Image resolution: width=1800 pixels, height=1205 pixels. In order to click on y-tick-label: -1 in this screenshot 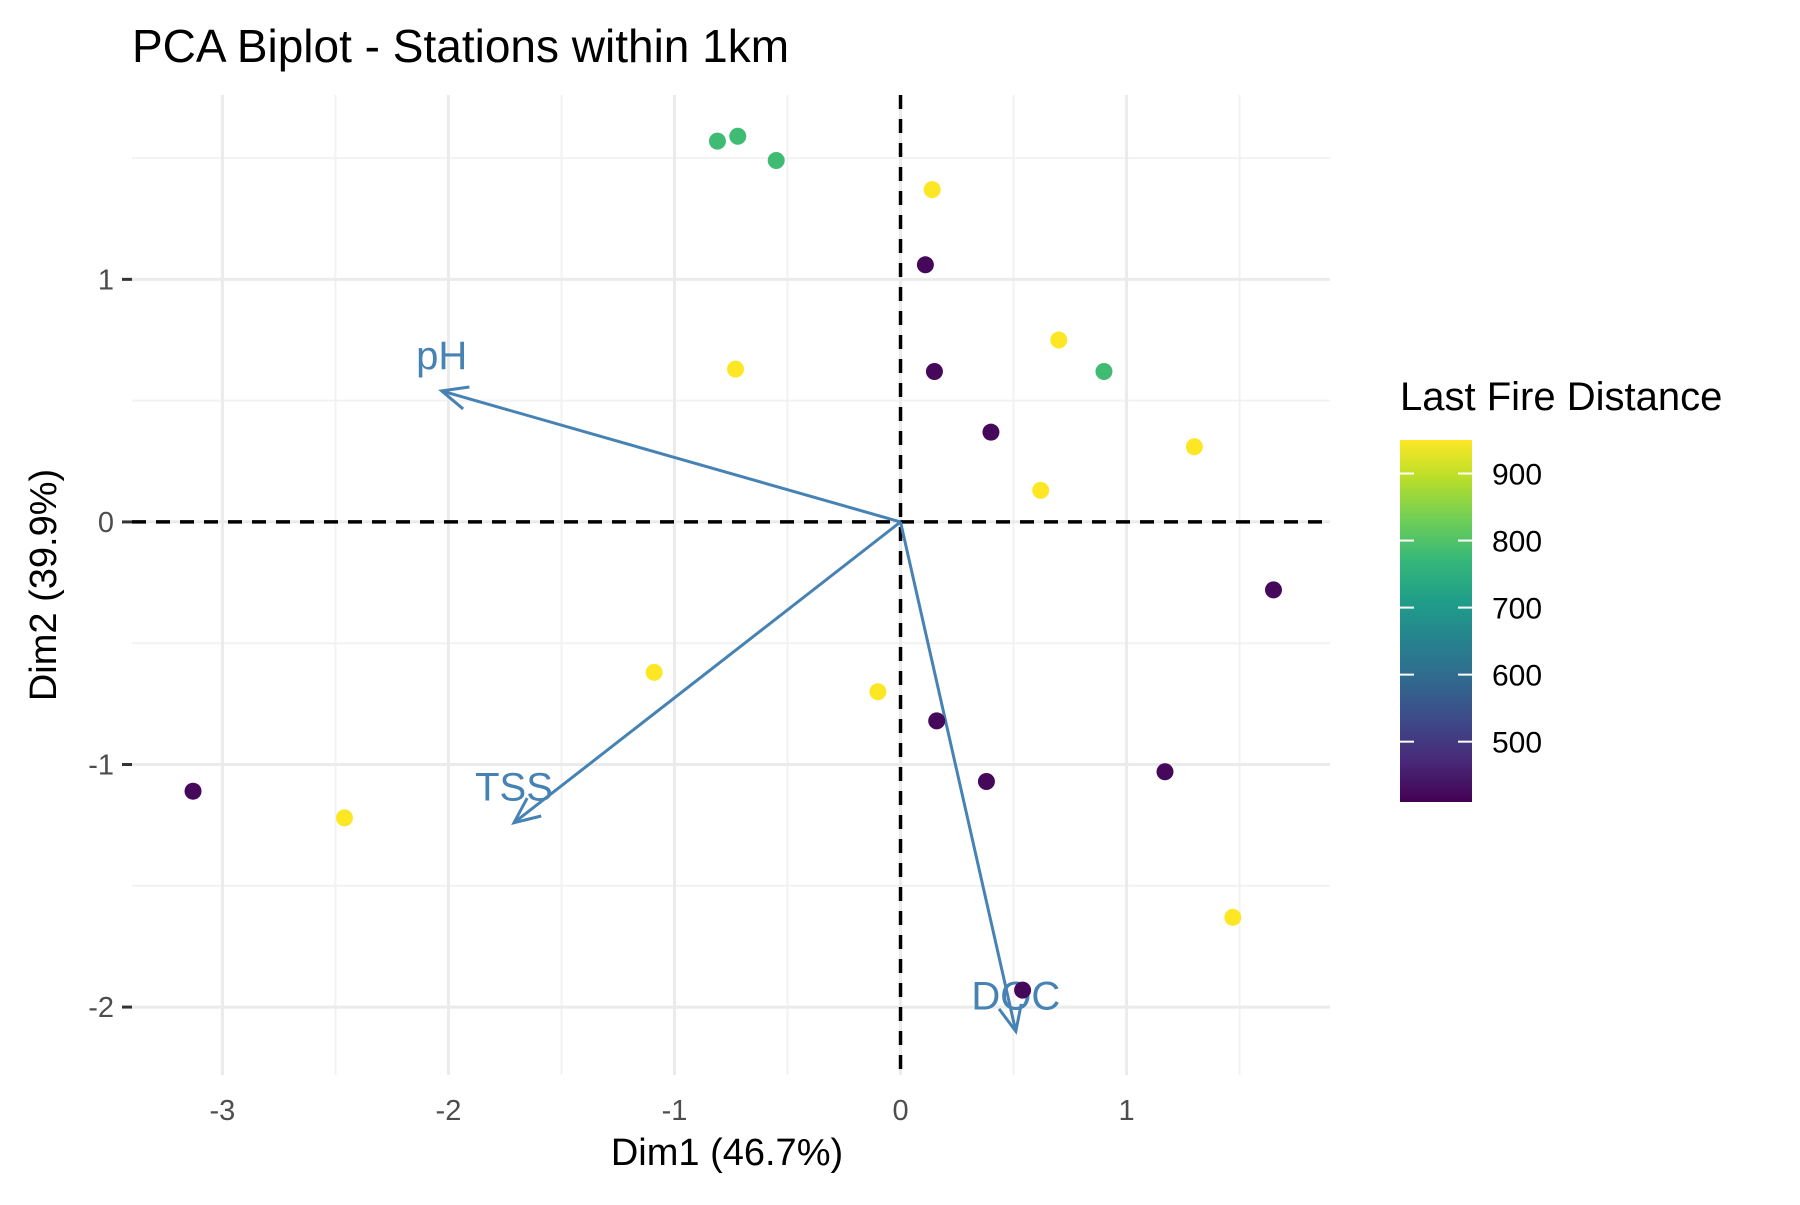, I will do `click(101, 766)`.